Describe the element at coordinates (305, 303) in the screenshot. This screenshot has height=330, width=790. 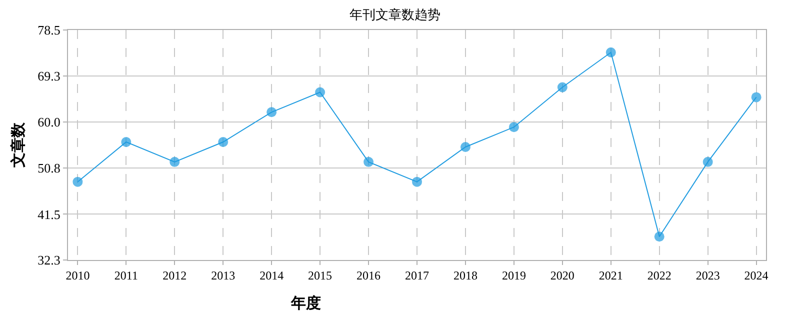
I see `x-axis-title: 年度` at that location.